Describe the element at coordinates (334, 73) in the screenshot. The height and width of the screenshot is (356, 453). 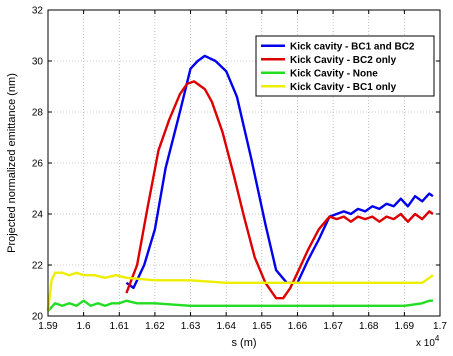
I see `legend-entry-3: Kick Cavity - None` at that location.